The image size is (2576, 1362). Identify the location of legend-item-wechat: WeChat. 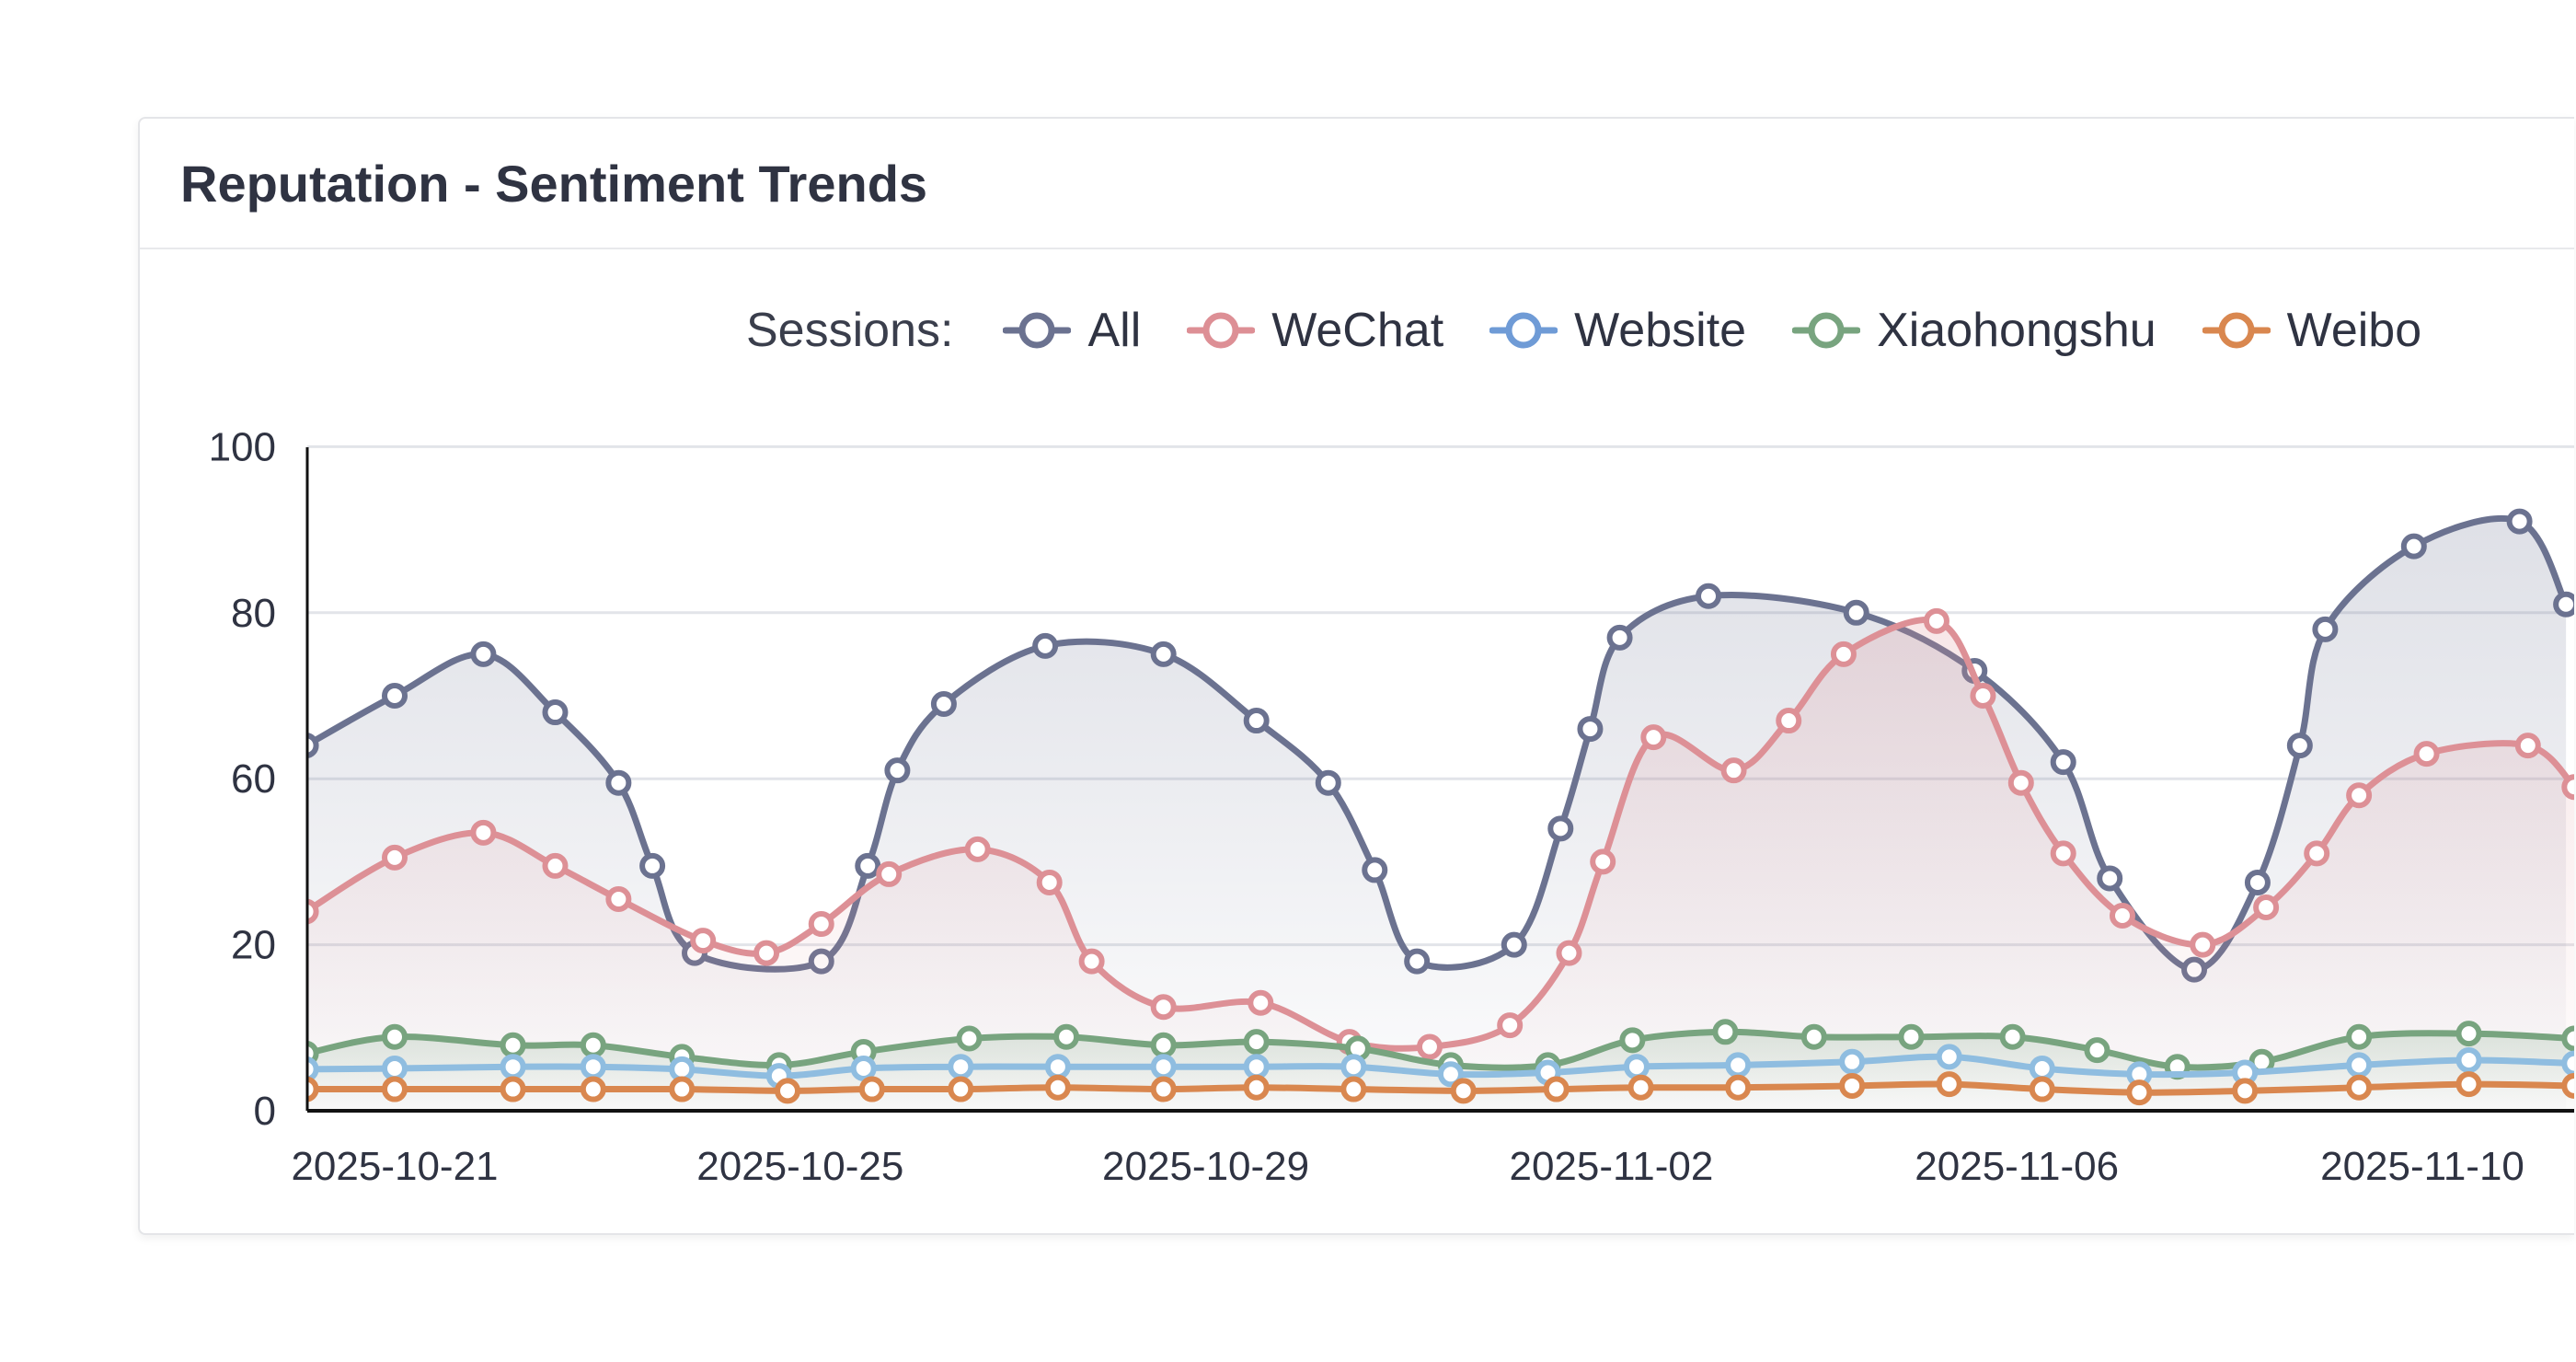
(1315, 331).